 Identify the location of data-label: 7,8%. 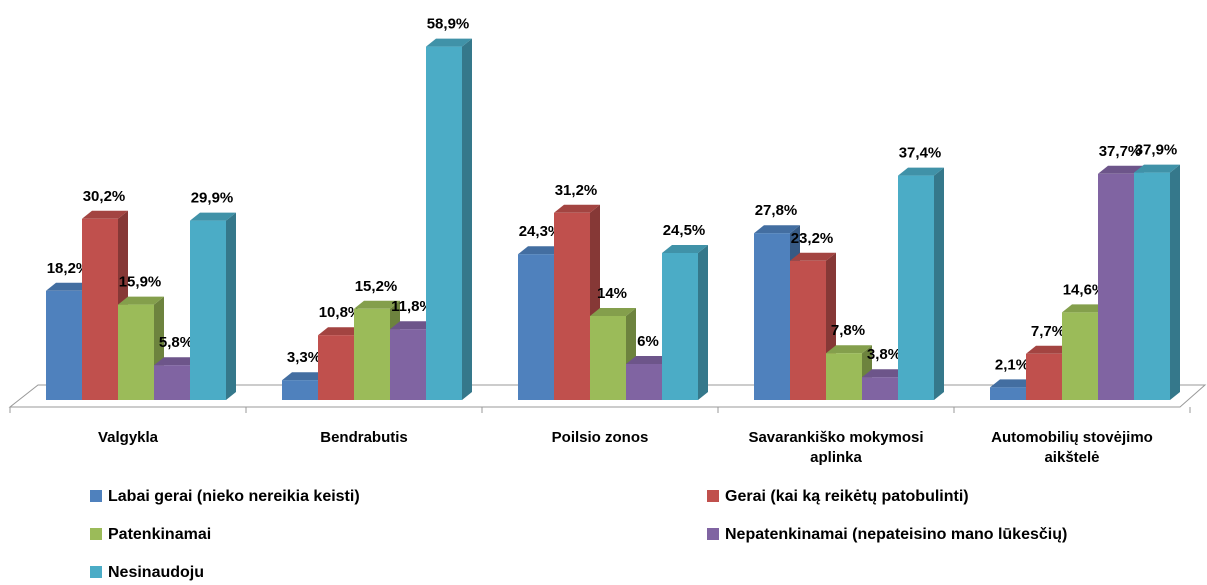
(848, 330).